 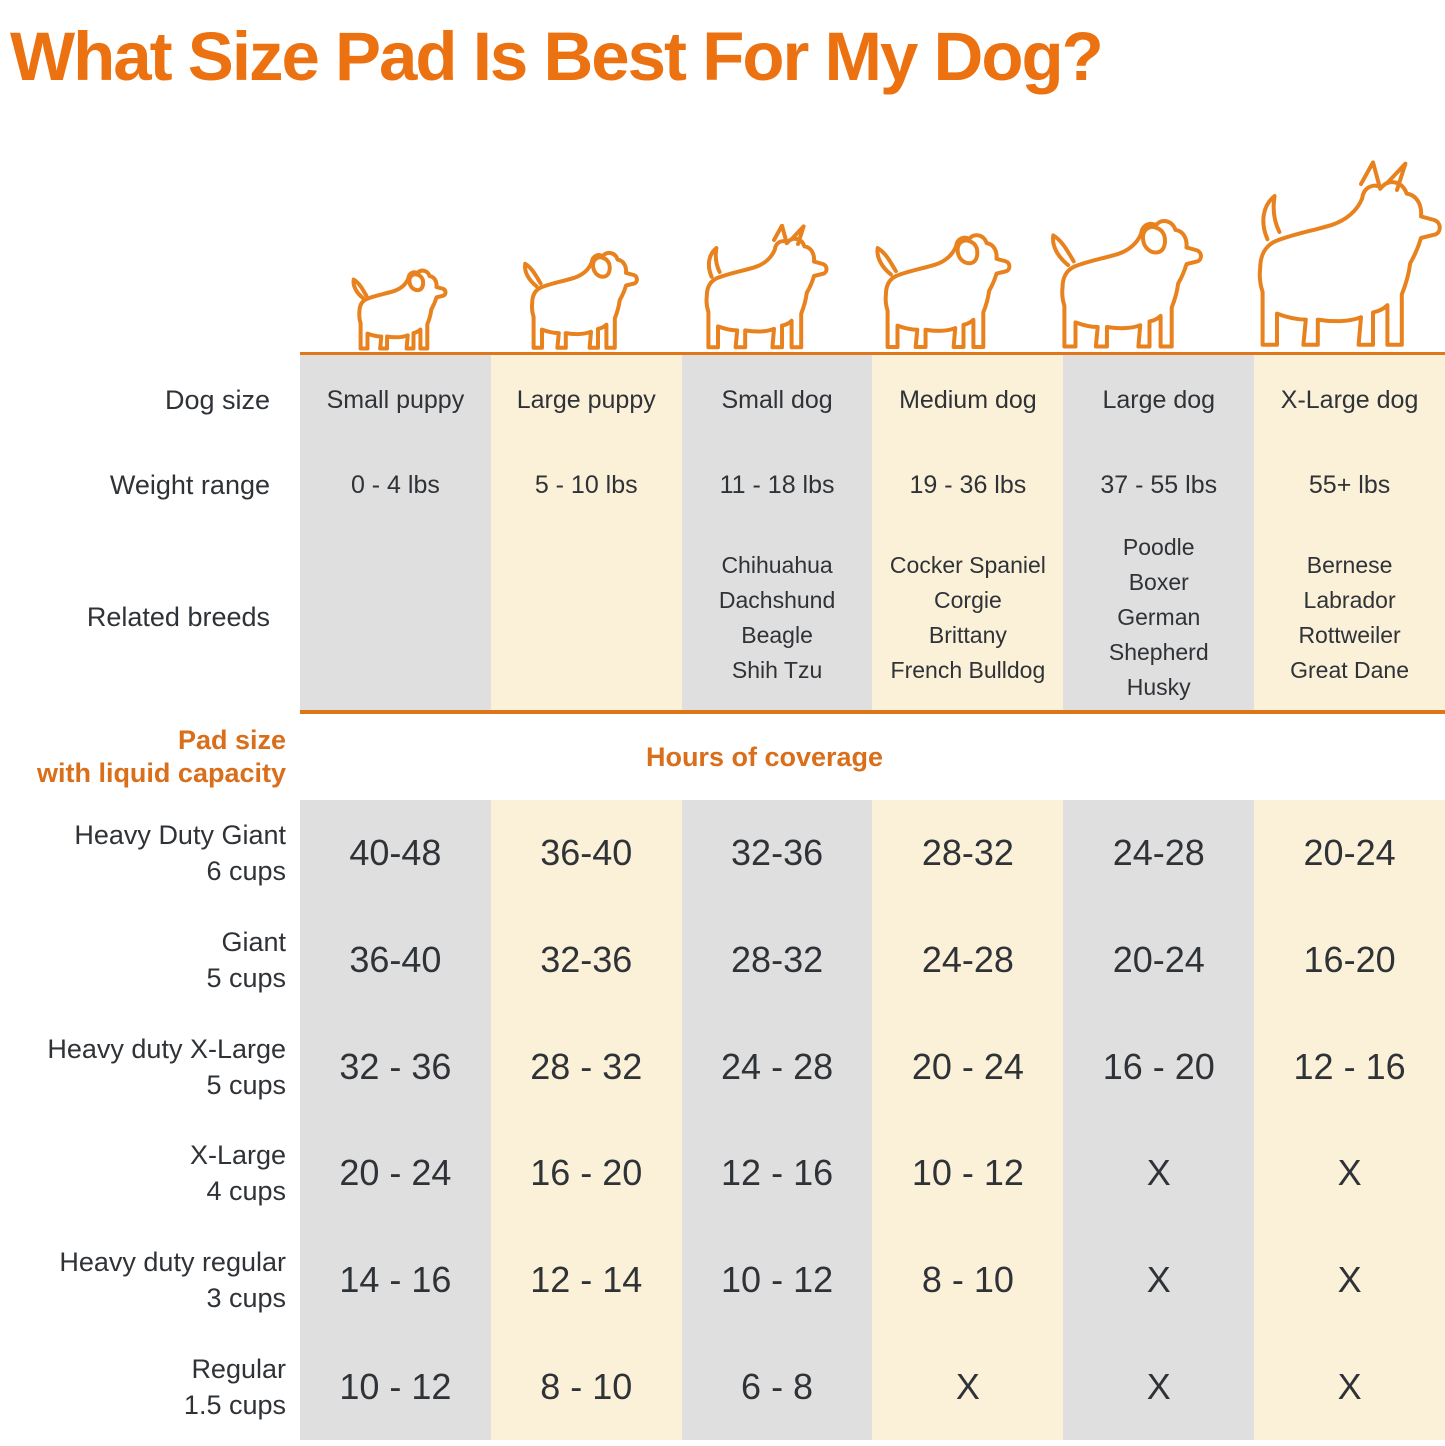 What do you see at coordinates (234, 1404) in the screenshot?
I see `pad-capacity: 1.5 cups` at bounding box center [234, 1404].